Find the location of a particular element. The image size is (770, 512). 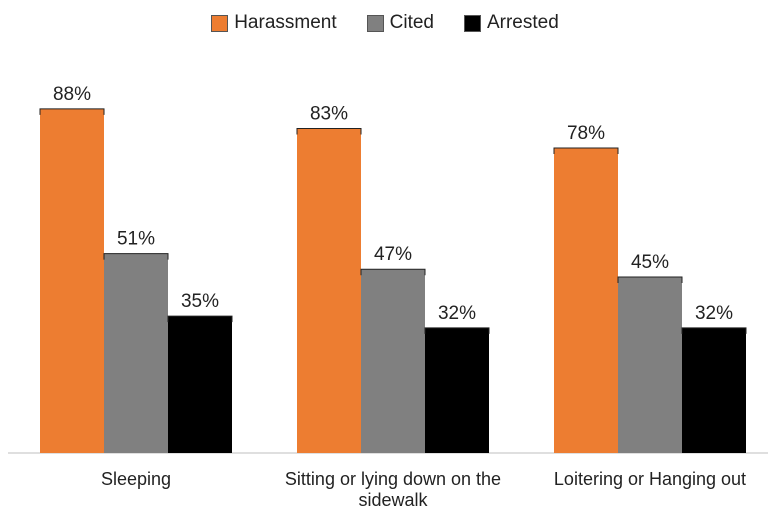

data-label-harassment-2: 83% is located at coordinates (329, 113).